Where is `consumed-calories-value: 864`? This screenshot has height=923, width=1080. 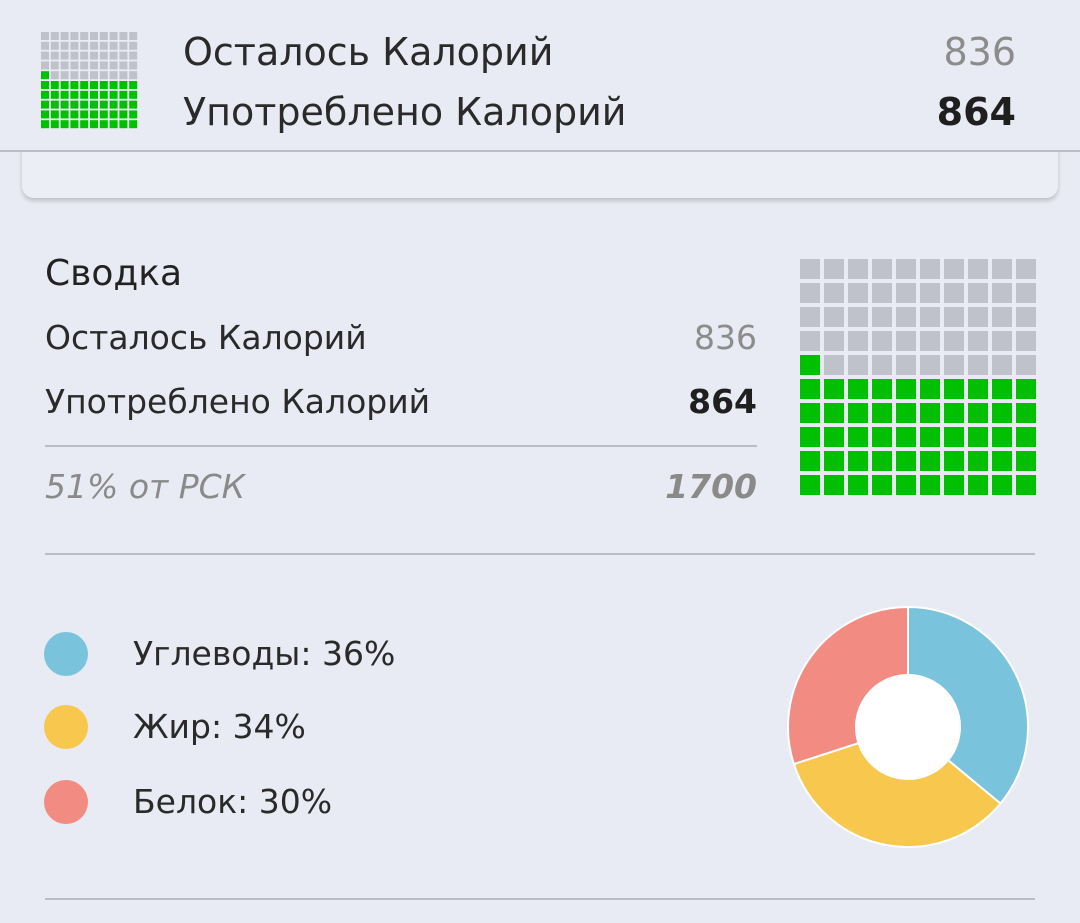 consumed-calories-value: 864 is located at coordinates (976, 112).